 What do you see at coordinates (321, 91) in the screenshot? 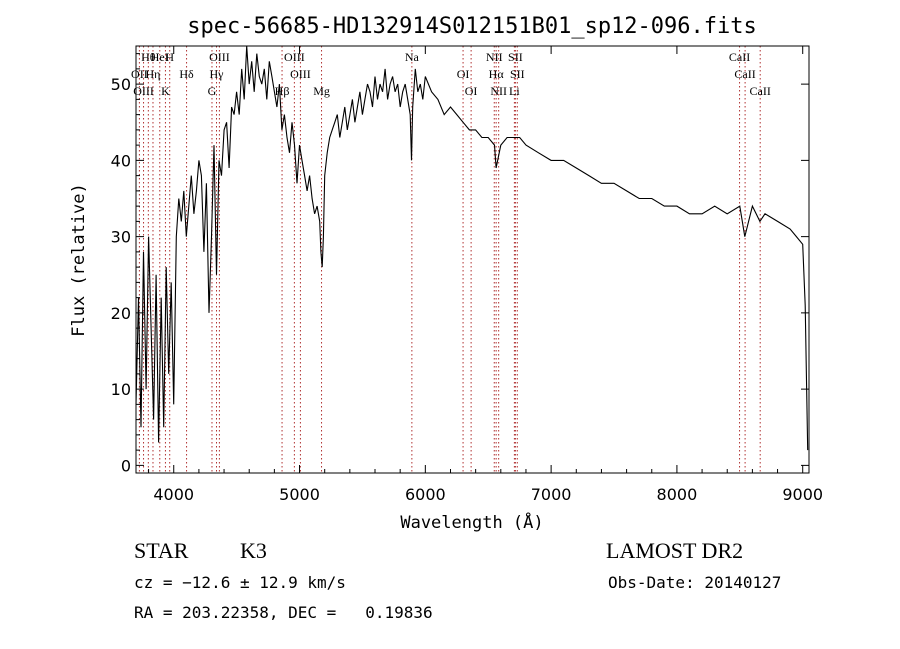
I see `marker-label: Mg` at bounding box center [321, 91].